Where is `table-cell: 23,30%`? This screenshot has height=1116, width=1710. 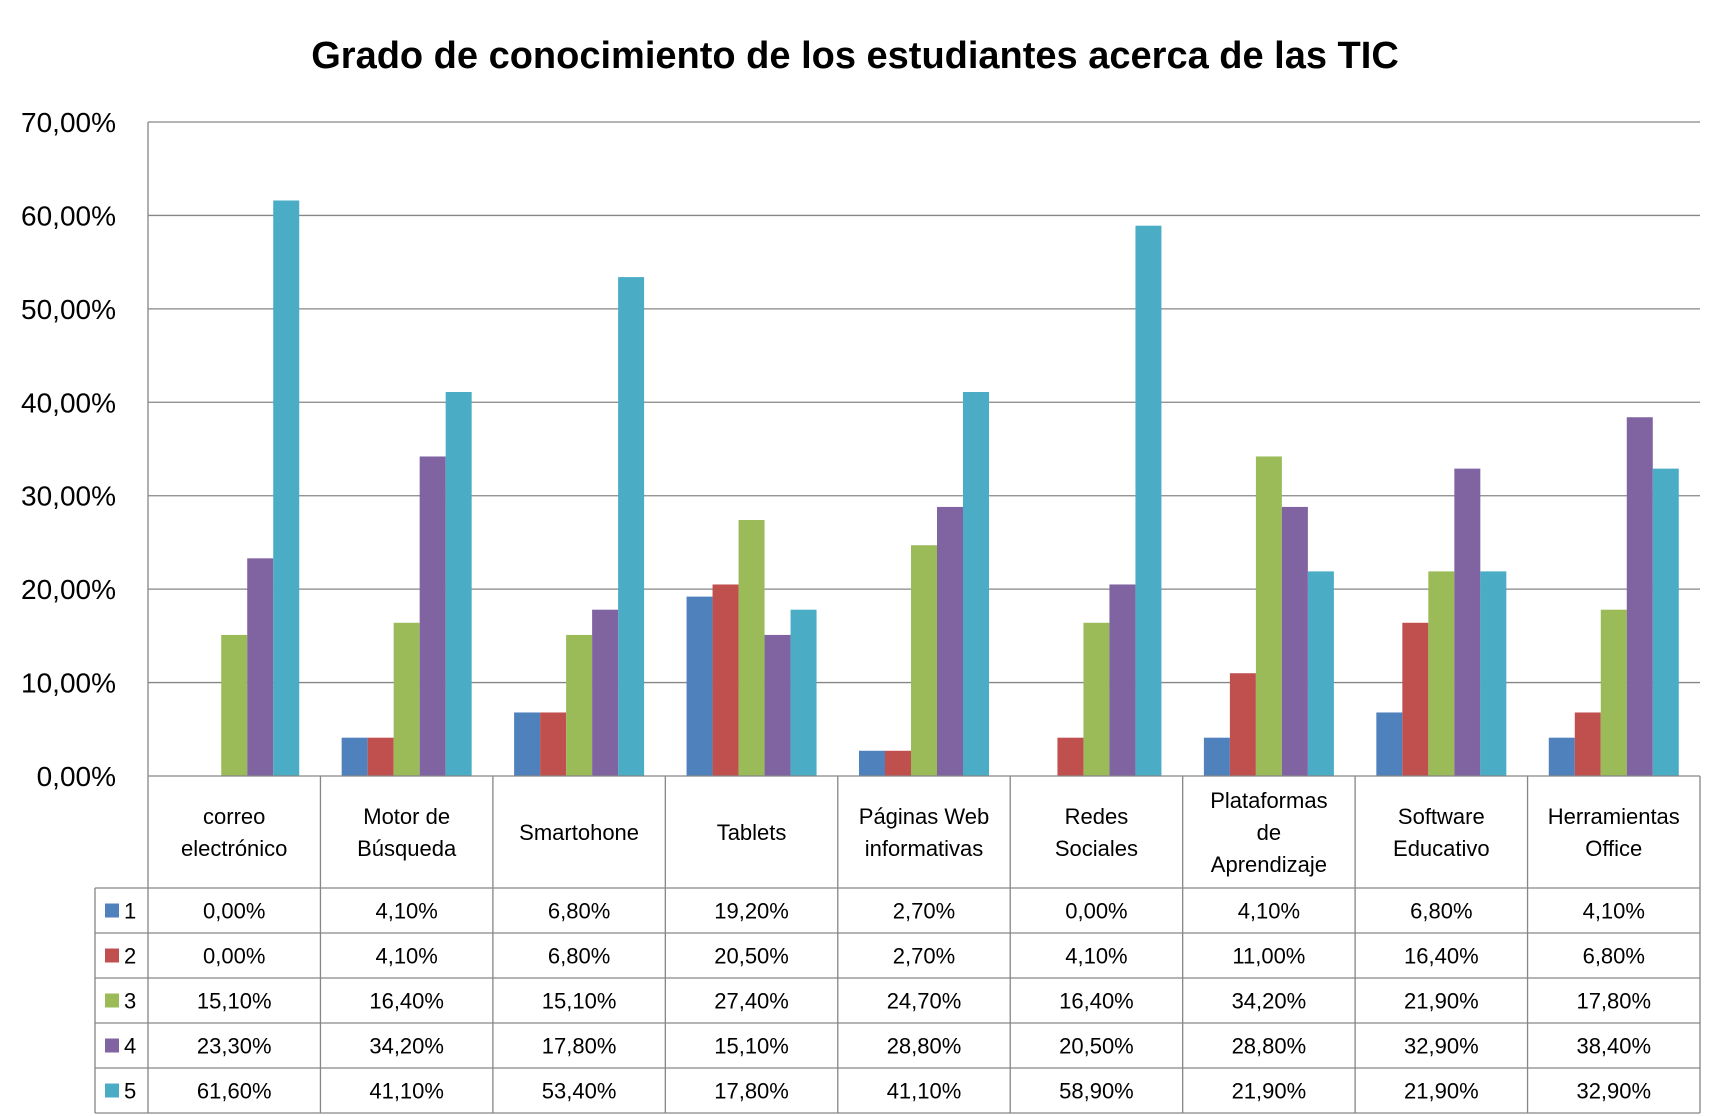 table-cell: 23,30% is located at coordinates (234, 1046).